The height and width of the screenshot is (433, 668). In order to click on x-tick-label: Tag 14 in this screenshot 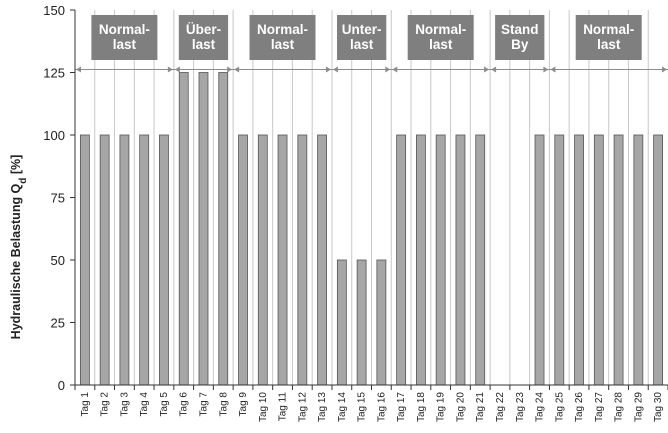, I will do `click(342, 407)`.